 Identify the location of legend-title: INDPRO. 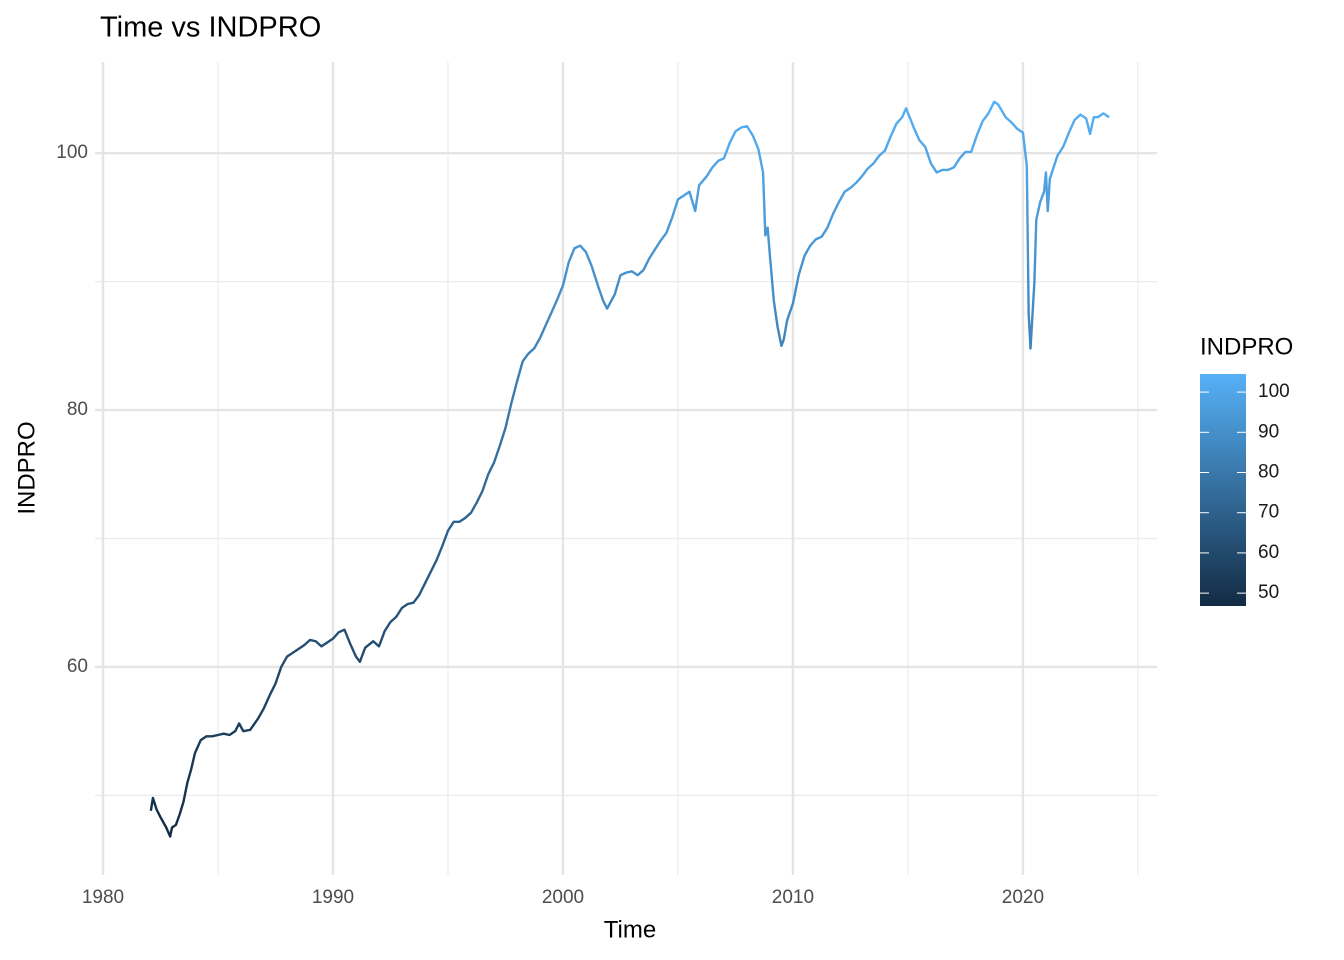
(1246, 346).